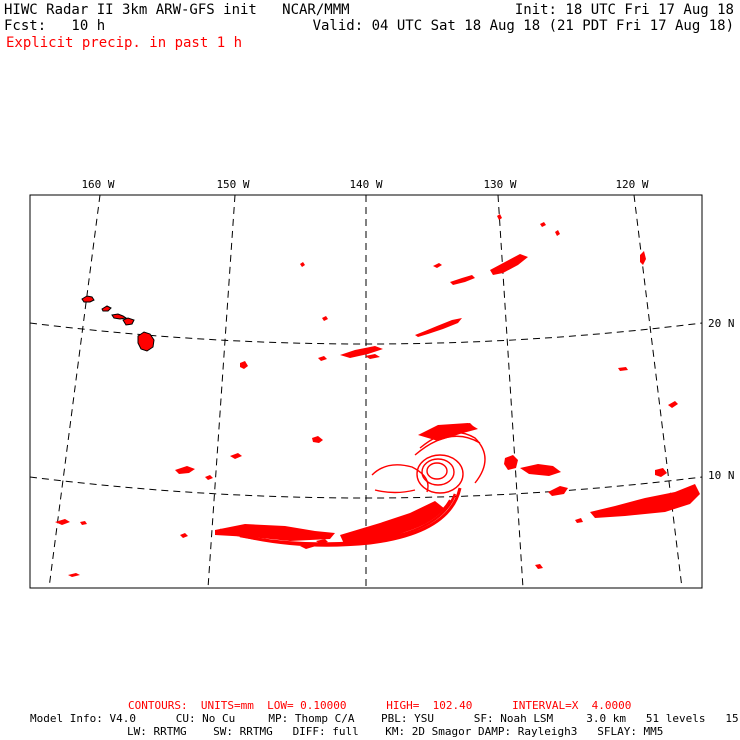 The width and height of the screenshot is (740, 740). Describe the element at coordinates (721, 323) in the screenshot. I see `lat-label-20n: 20 N` at that location.